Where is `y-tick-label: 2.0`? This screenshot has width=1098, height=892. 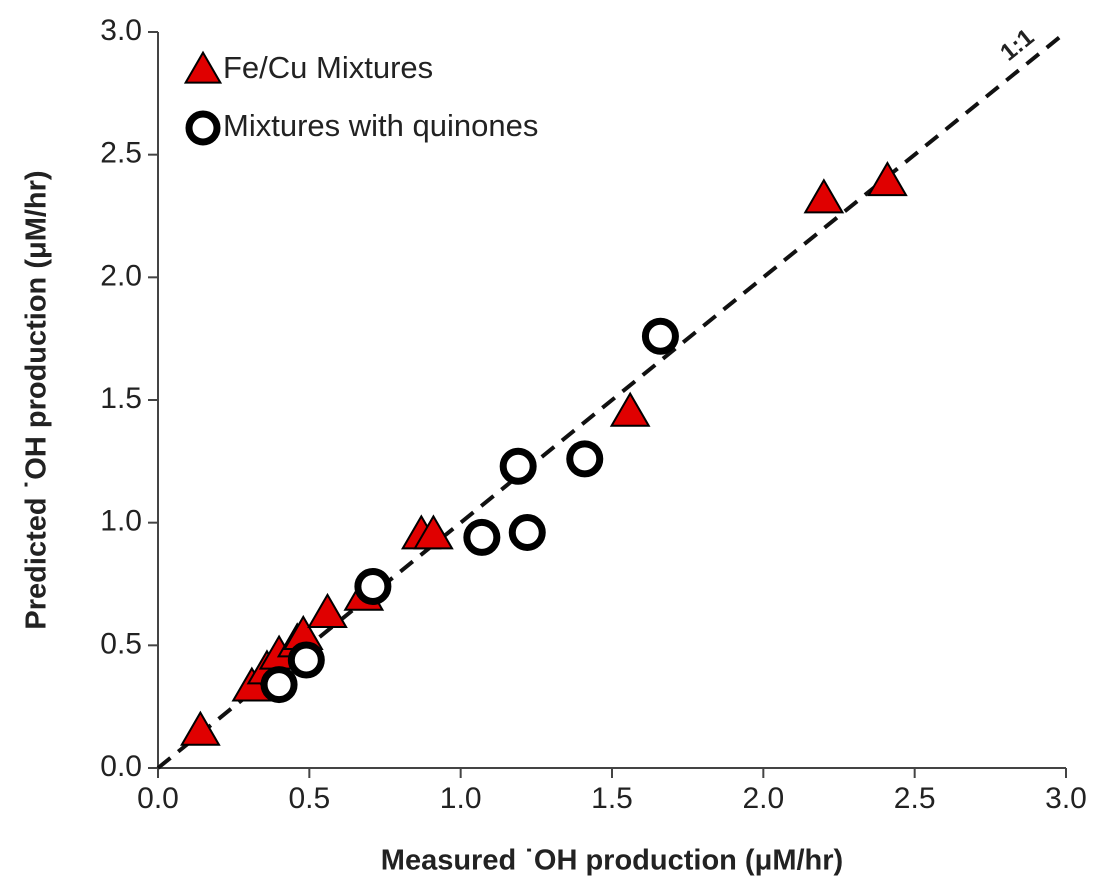
y-tick-label: 2.0 is located at coordinates (121, 275).